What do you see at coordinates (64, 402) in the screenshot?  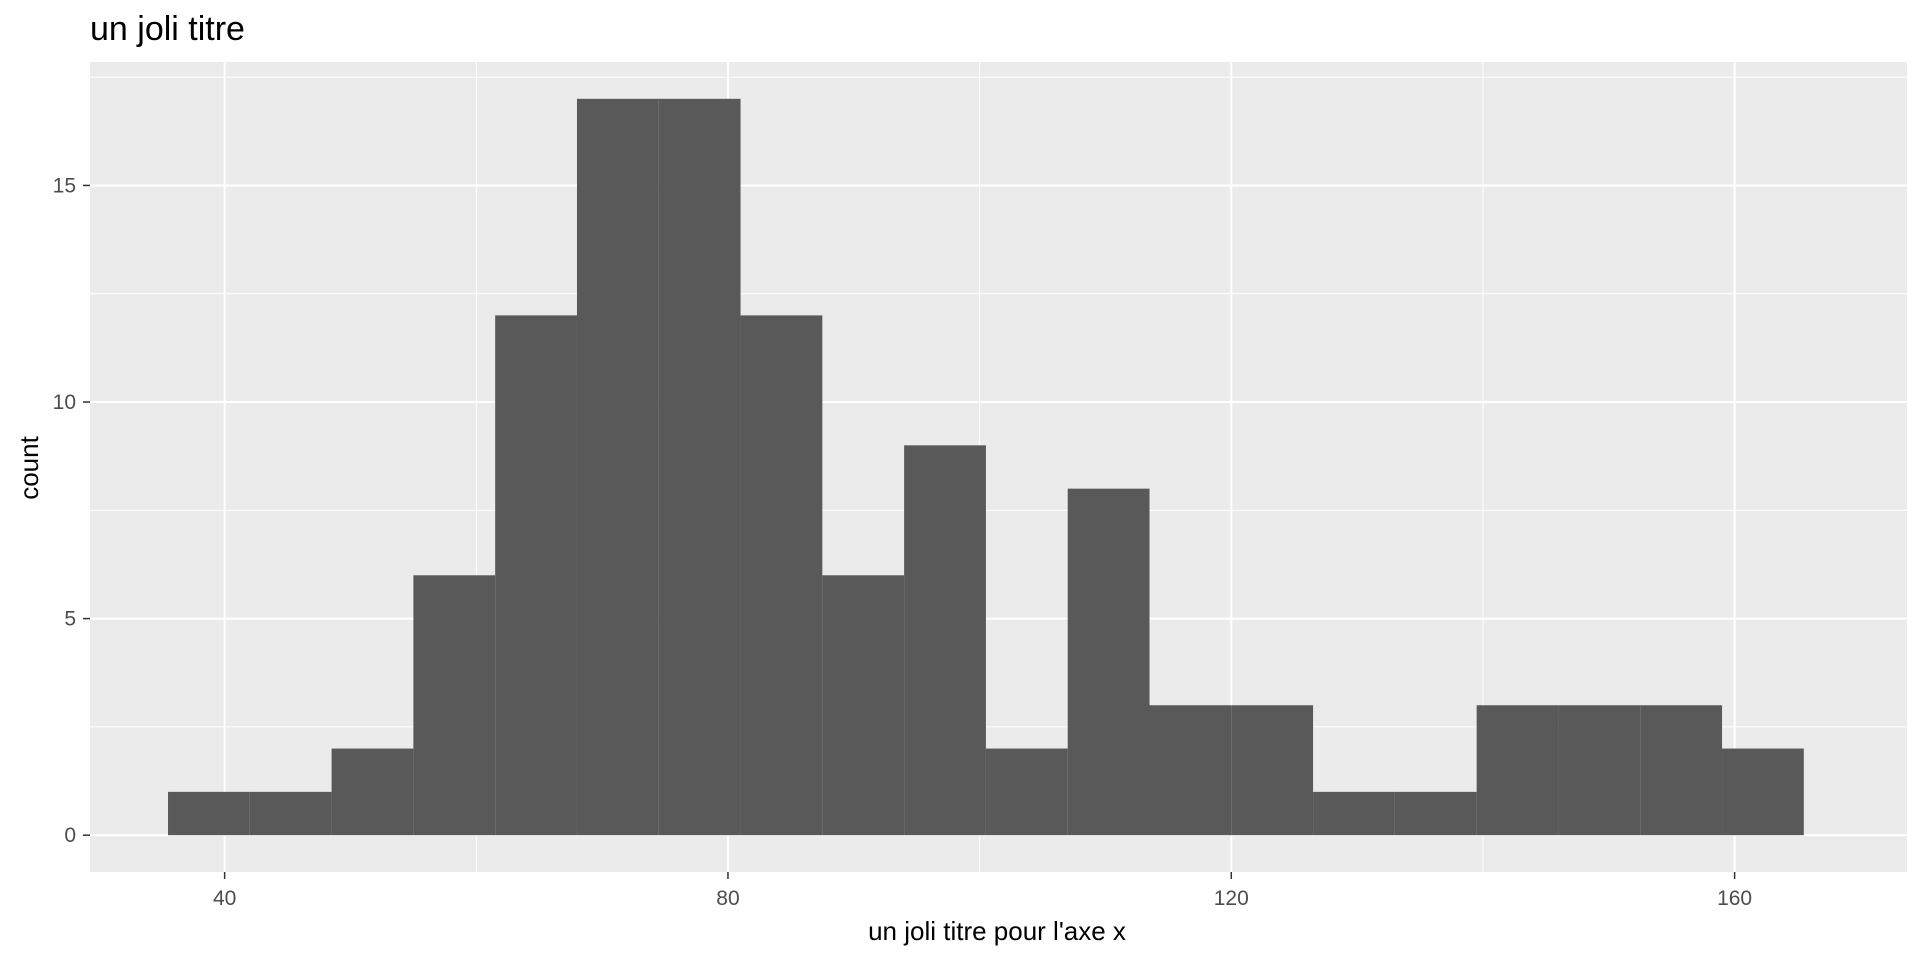 I see `y-tick-label: 10` at bounding box center [64, 402].